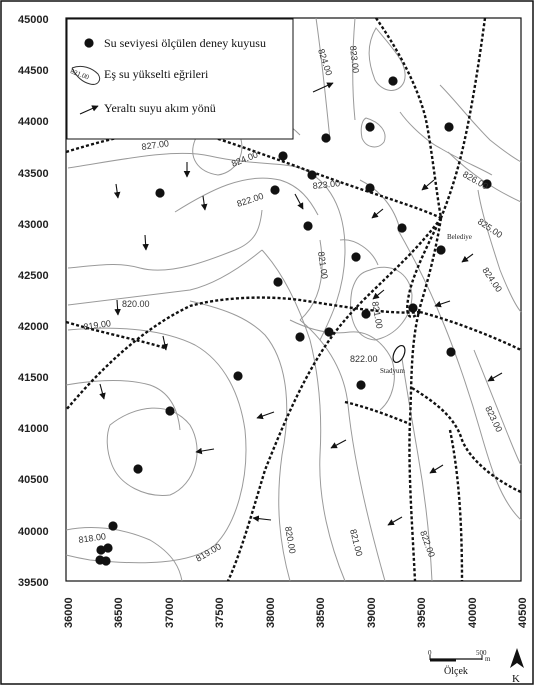  What do you see at coordinates (33, 122) in the screenshot?
I see `y-tick-label: 44000` at bounding box center [33, 122].